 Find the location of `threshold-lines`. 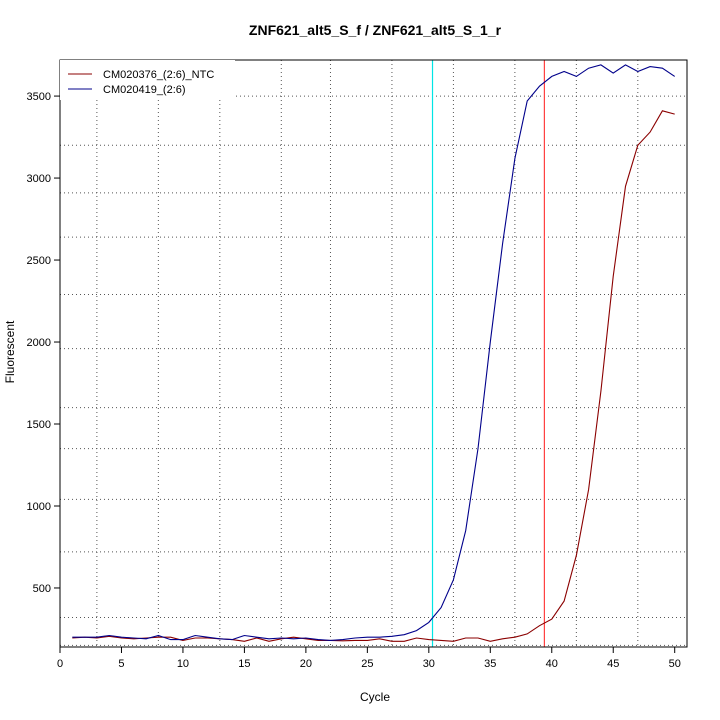

threshold-lines is located at coordinates (488, 353).